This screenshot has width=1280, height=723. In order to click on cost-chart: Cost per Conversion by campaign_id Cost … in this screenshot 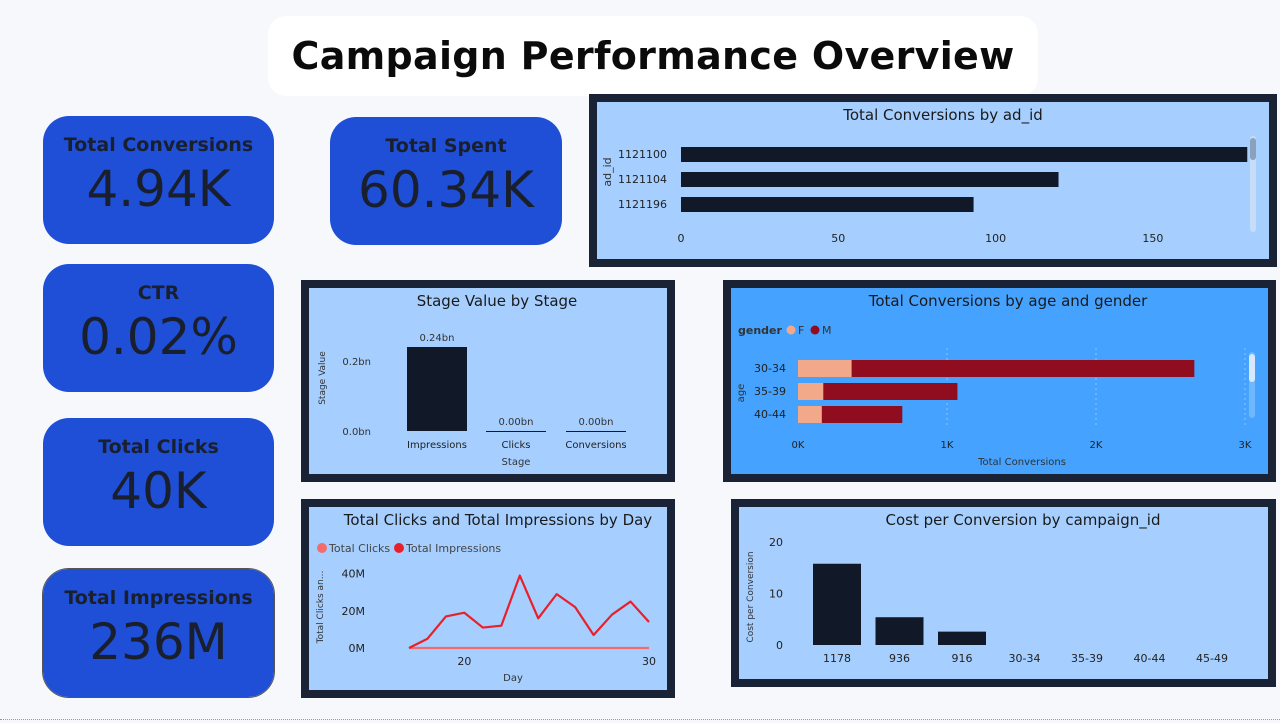, I will do `click(1003, 593)`.